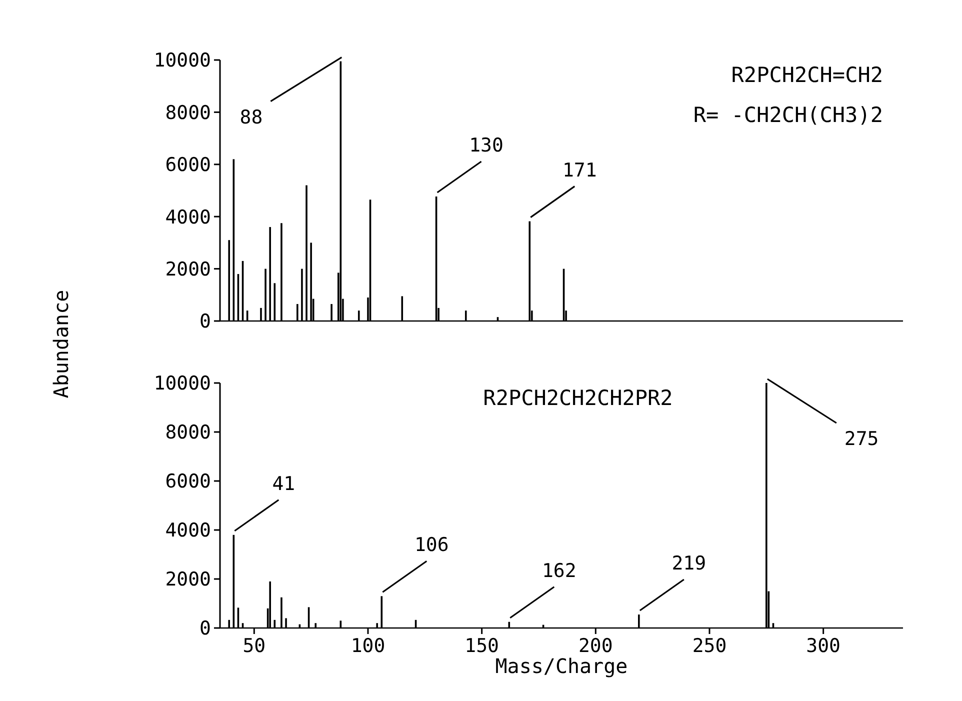 This screenshot has height=701, width=962. What do you see at coordinates (823, 646) in the screenshot?
I see `x-tick-label: 300` at bounding box center [823, 646].